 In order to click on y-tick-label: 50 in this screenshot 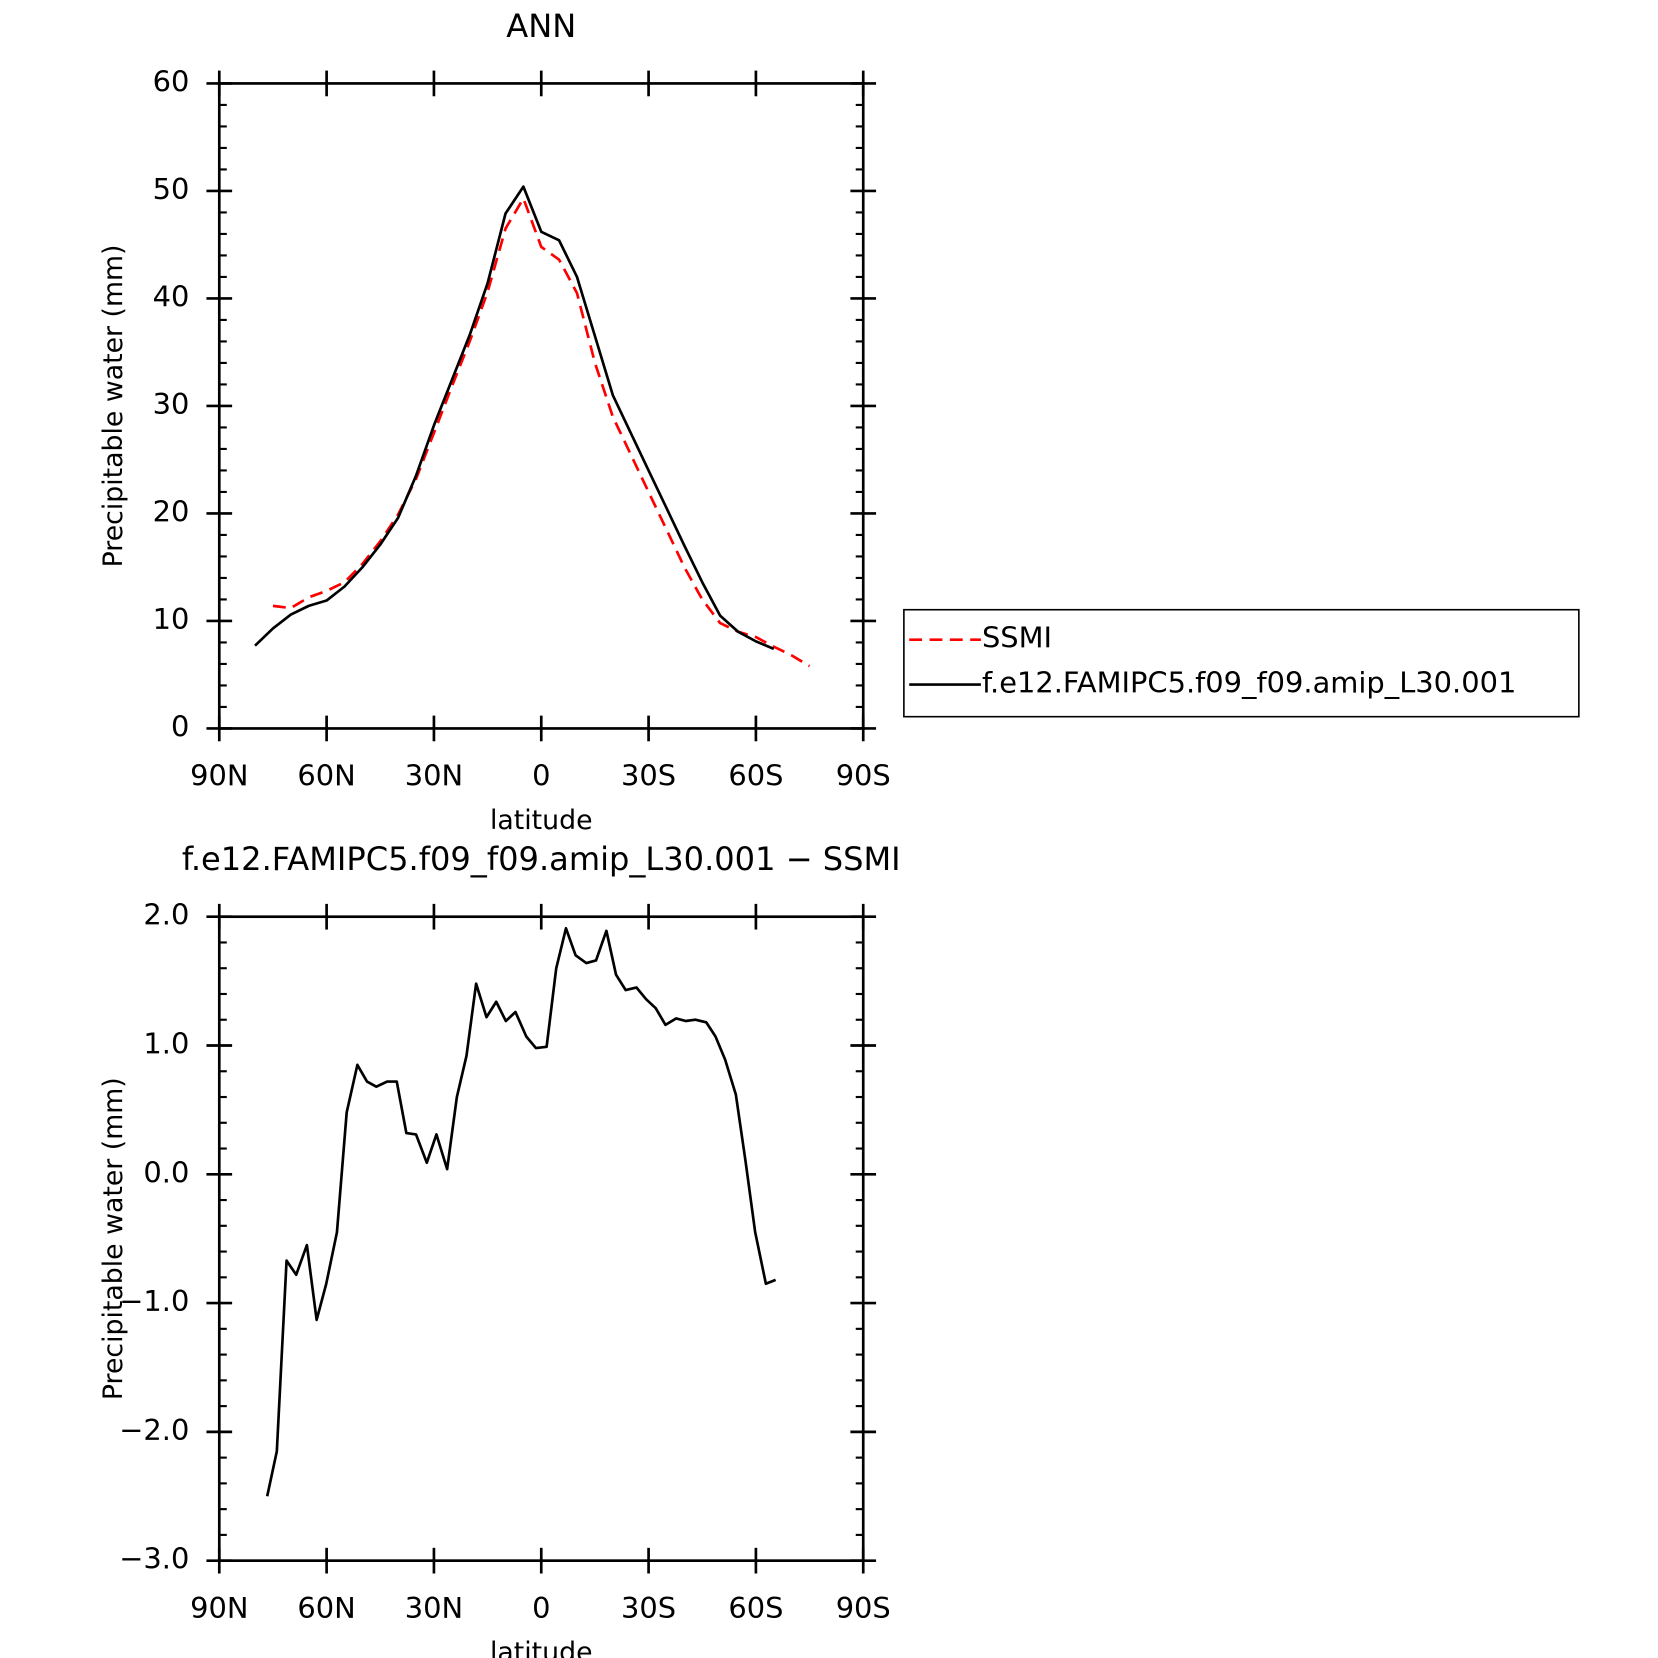, I will do `click(171, 189)`.